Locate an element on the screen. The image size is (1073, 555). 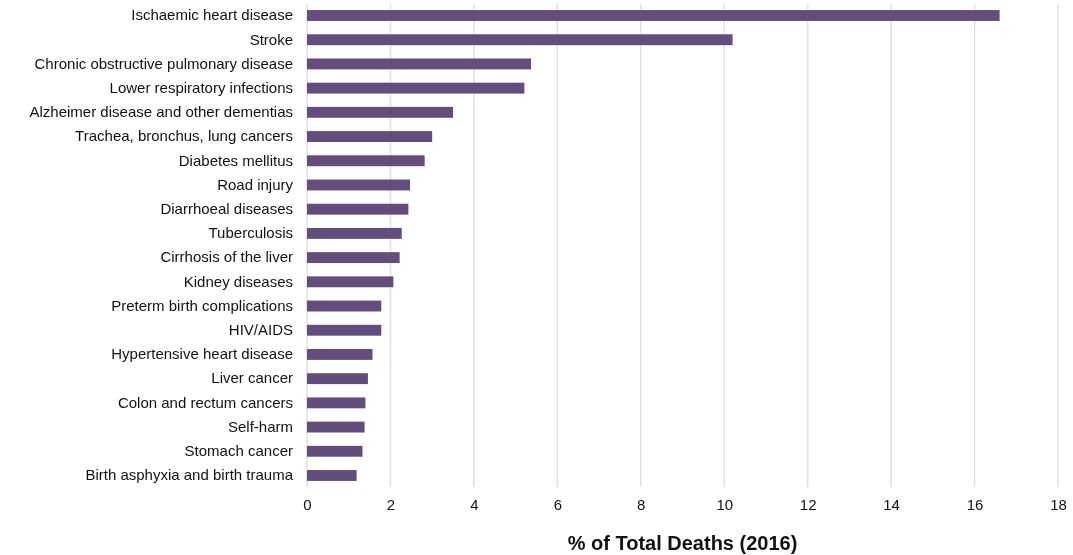
y-tick-label: Chronic obstructive pulmonary disease is located at coordinates (163, 63).